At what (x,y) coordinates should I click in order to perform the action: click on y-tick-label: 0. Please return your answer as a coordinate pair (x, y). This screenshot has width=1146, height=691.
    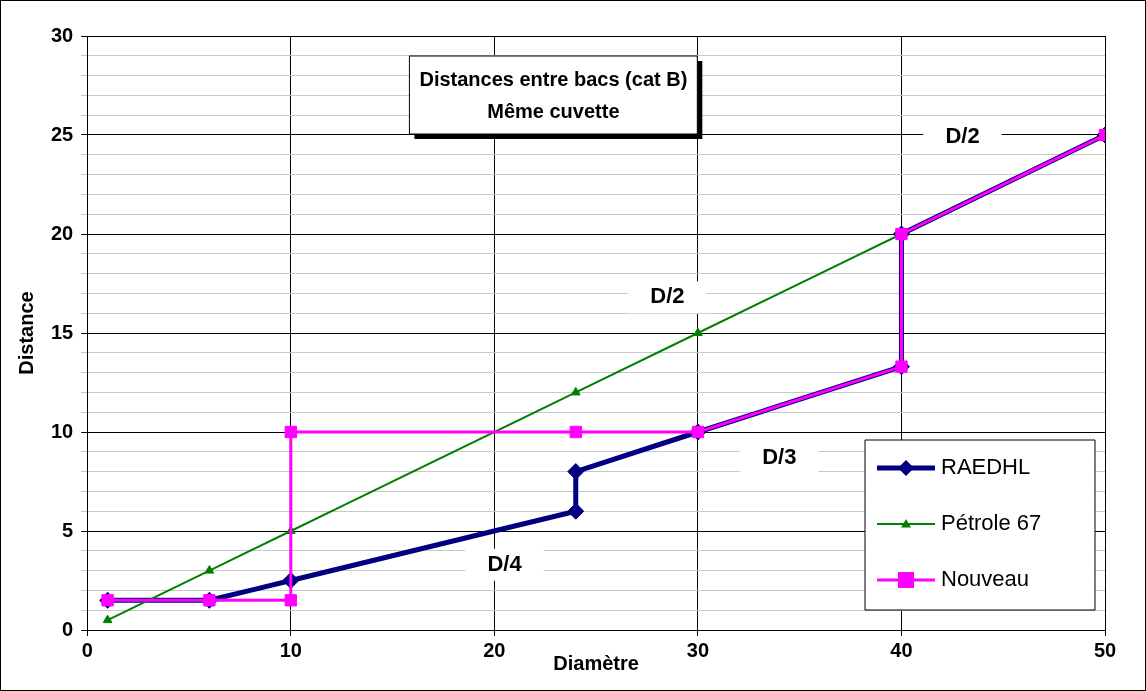
    Looking at the image, I should click on (68, 628).